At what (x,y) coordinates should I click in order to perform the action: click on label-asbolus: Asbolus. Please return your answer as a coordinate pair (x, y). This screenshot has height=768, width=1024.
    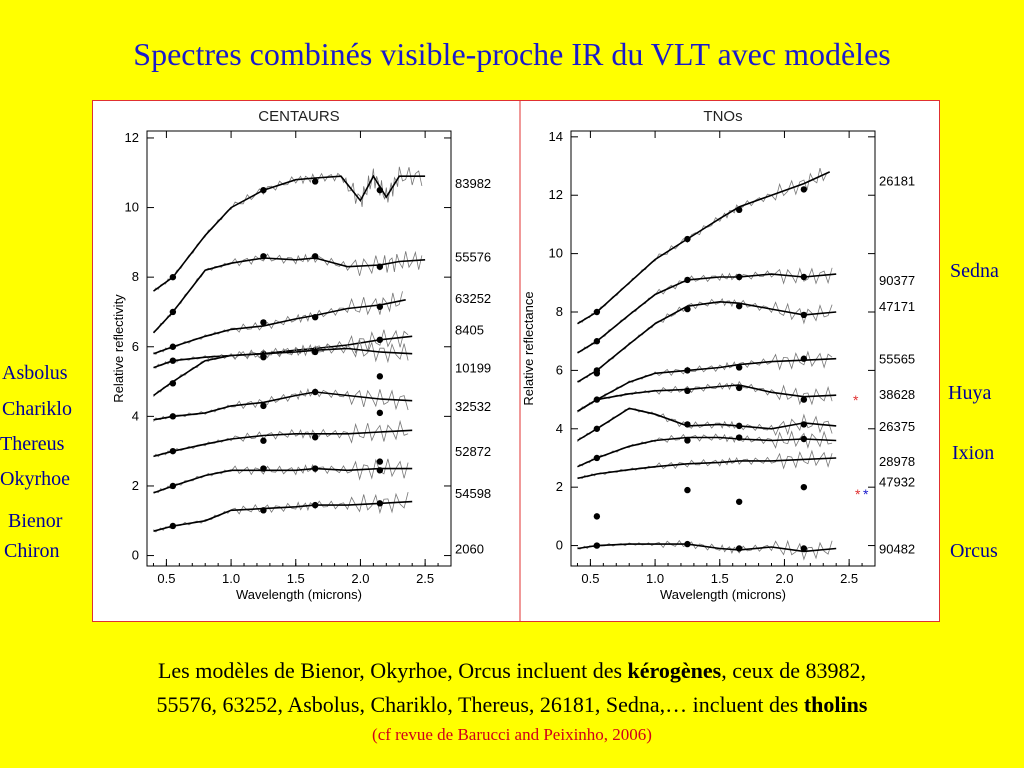
    Looking at the image, I should click on (35, 373).